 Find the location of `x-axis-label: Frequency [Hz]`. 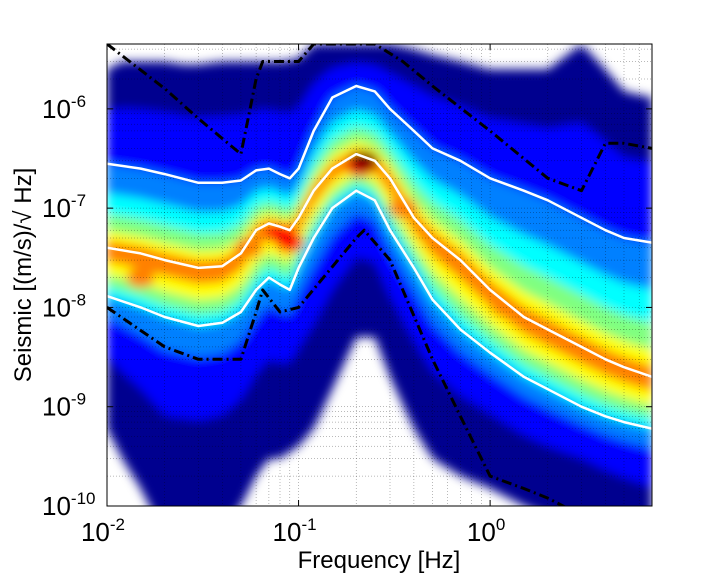

x-axis-label: Frequency [Hz] is located at coordinates (379, 560).